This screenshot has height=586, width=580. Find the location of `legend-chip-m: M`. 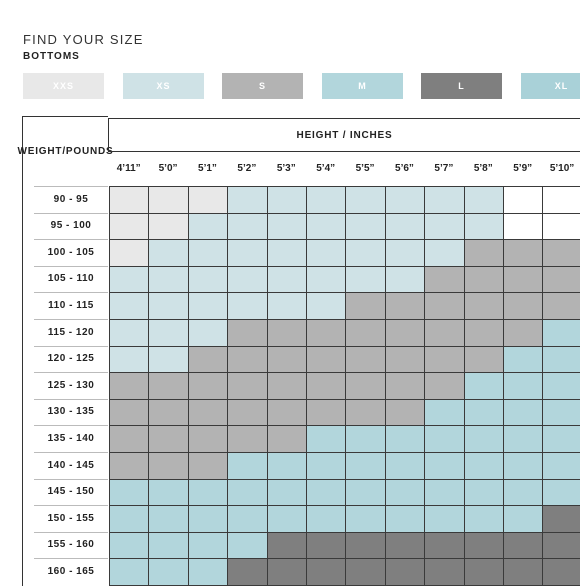

legend-chip-m: M is located at coordinates (362, 86).